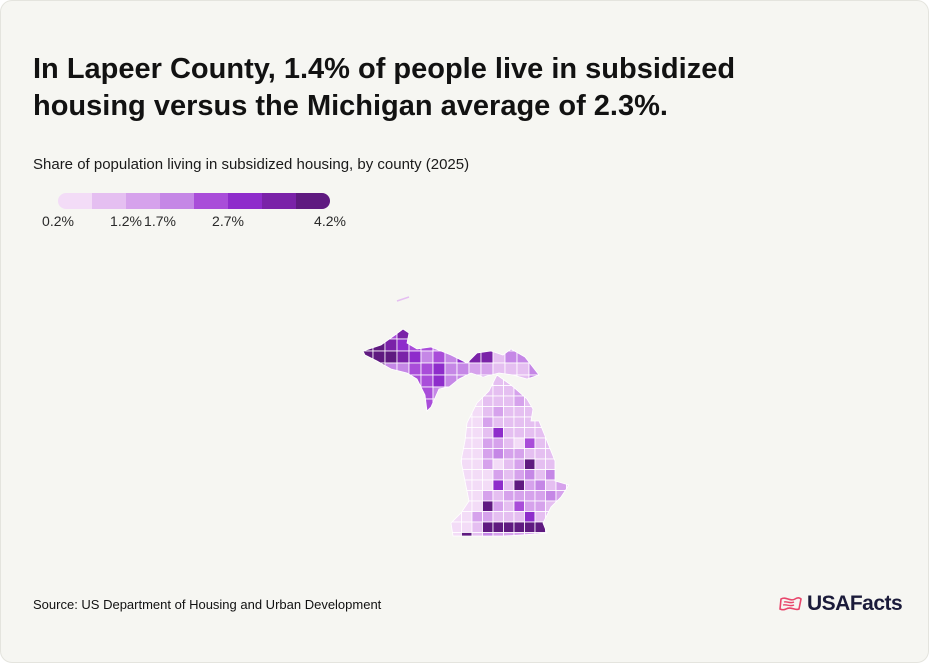  I want to click on michigan-county-map, so click(466, 416).